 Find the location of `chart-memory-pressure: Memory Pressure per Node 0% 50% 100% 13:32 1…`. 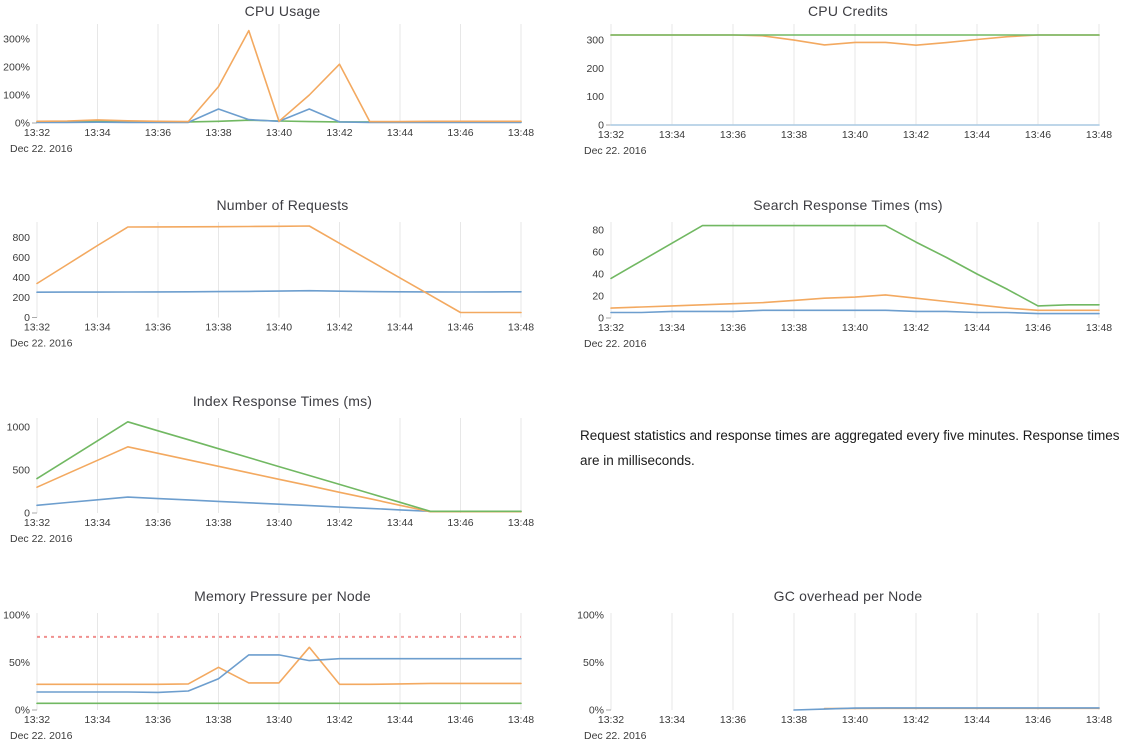

chart-memory-pressure: Memory Pressure per Node 0% 50% 100% 13:32 1… is located at coordinates (282, 658).